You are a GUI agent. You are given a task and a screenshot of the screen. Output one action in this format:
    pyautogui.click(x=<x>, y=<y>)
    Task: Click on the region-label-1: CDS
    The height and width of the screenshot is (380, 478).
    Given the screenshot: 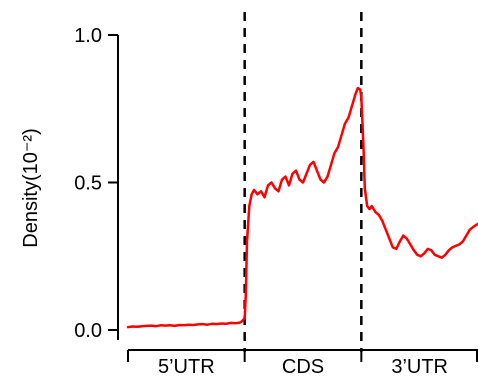 What is the action you would take?
    pyautogui.click(x=303, y=367)
    